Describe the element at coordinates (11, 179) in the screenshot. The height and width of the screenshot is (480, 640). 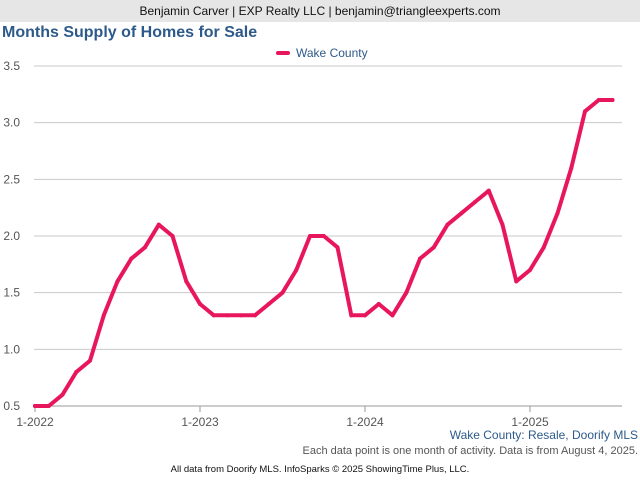
I see `y-tick-label: 2.5` at that location.